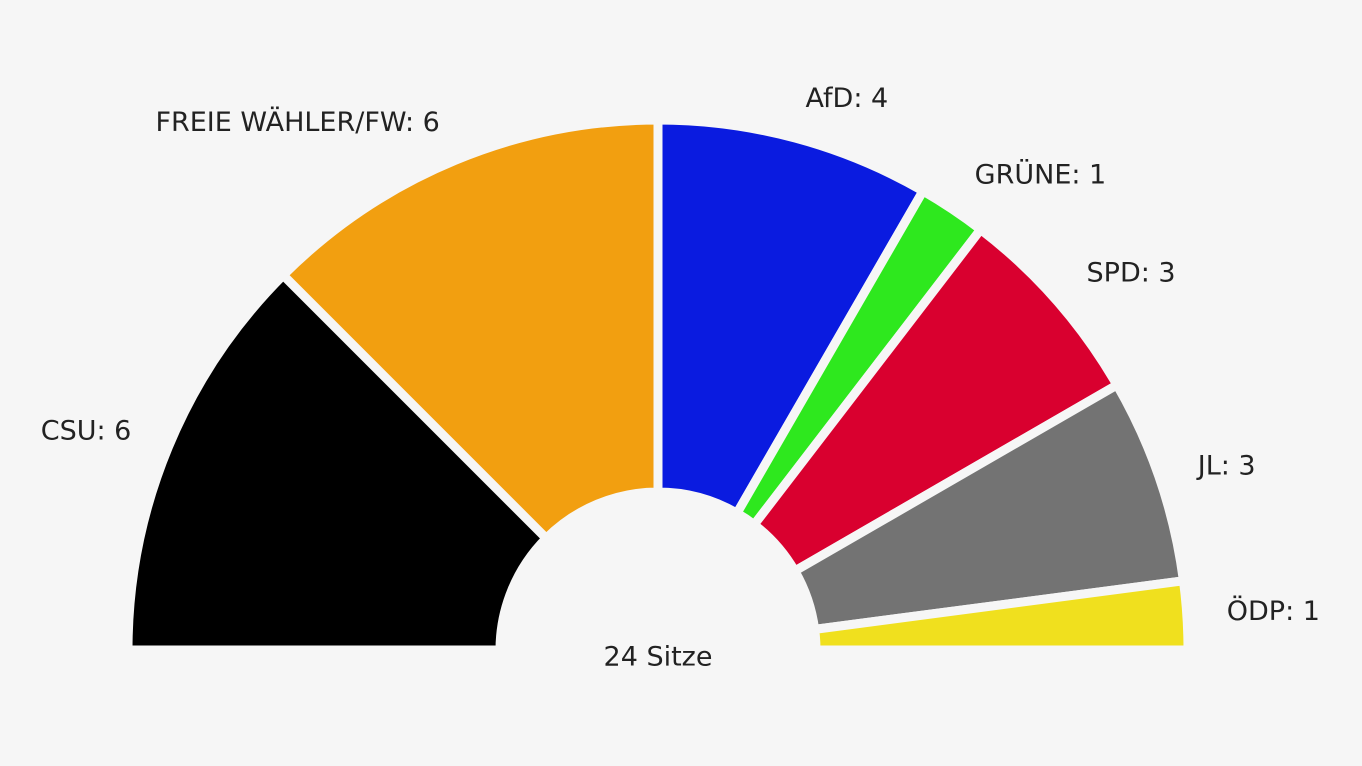  I want to click on segment-label: AfD: 4, so click(847, 98).